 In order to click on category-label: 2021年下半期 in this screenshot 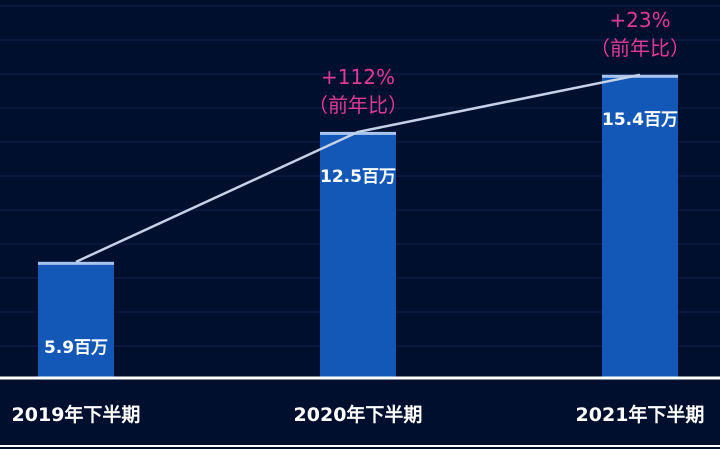, I will do `click(640, 414)`.